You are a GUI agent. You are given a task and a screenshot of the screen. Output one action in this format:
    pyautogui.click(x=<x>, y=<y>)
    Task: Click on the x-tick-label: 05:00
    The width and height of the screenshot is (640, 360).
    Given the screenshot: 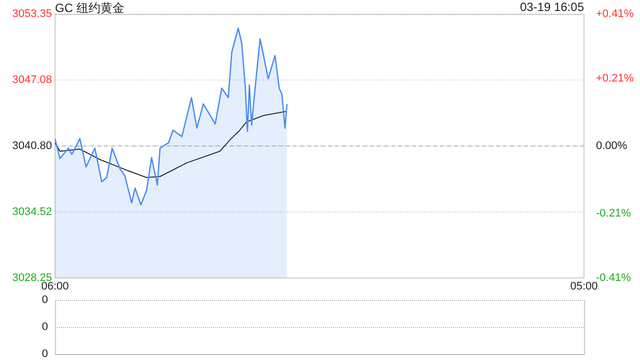 What is the action you would take?
    pyautogui.click(x=584, y=286)
    